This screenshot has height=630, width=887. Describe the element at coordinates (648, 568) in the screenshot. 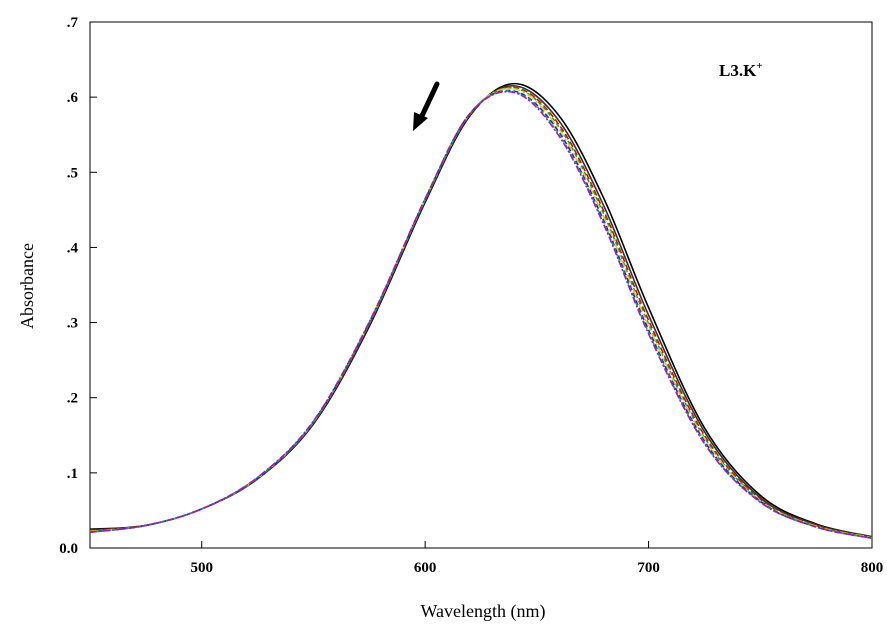

I see `x-tick-label: 700` at that location.